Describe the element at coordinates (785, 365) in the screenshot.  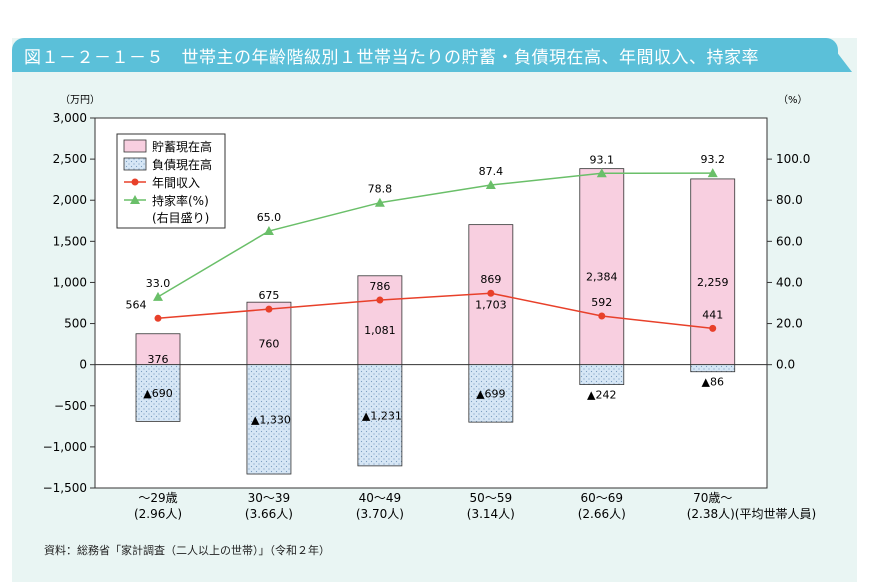
I see `y2-tick-label: 0.0` at that location.